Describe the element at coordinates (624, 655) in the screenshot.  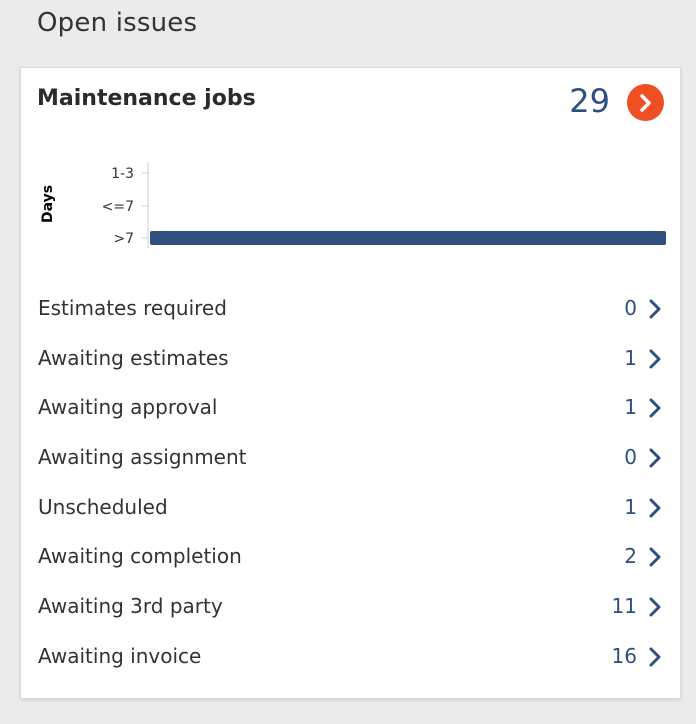
I see `status-count: 16` at that location.